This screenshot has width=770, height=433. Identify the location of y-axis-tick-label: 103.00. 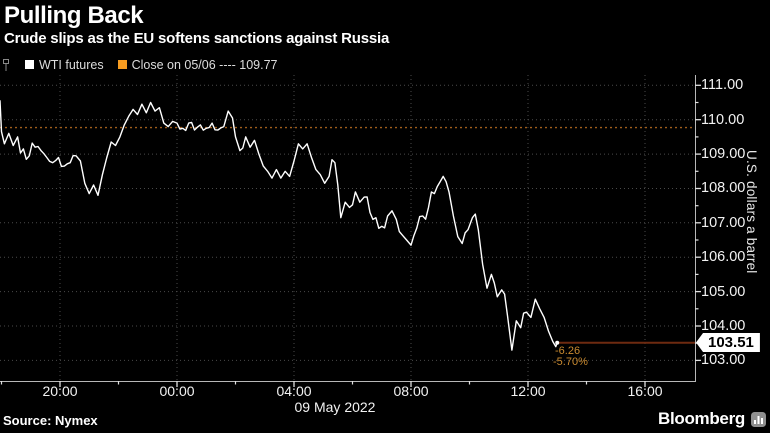
(723, 360).